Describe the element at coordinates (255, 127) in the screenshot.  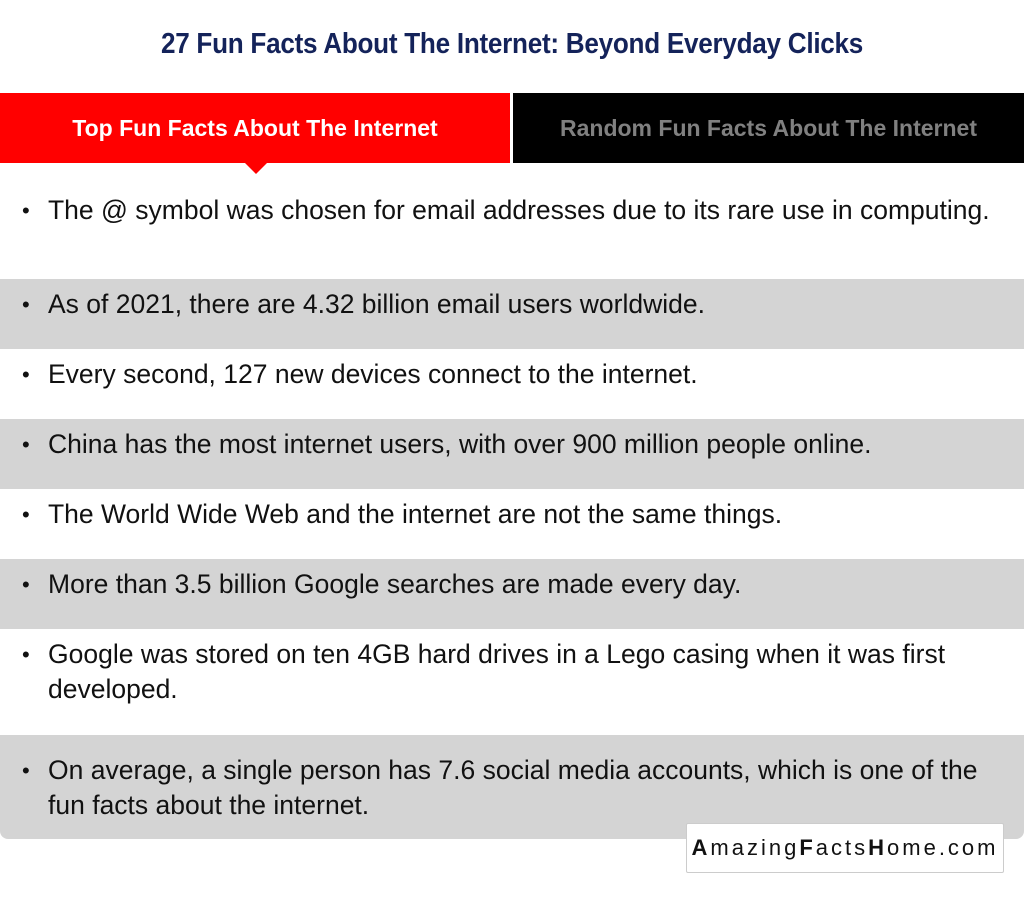
I see `tab-label: Top Fun Facts About The Internet` at that location.